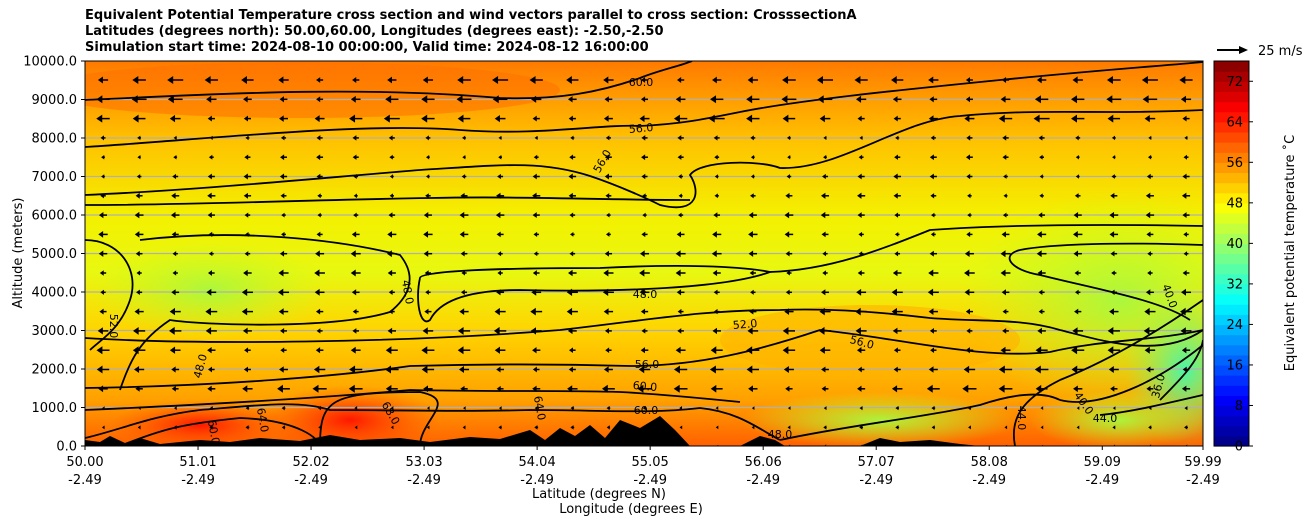  What do you see at coordinates (1234, 244) in the screenshot?
I see `colorbar-tick-label: 40` at bounding box center [1234, 244].